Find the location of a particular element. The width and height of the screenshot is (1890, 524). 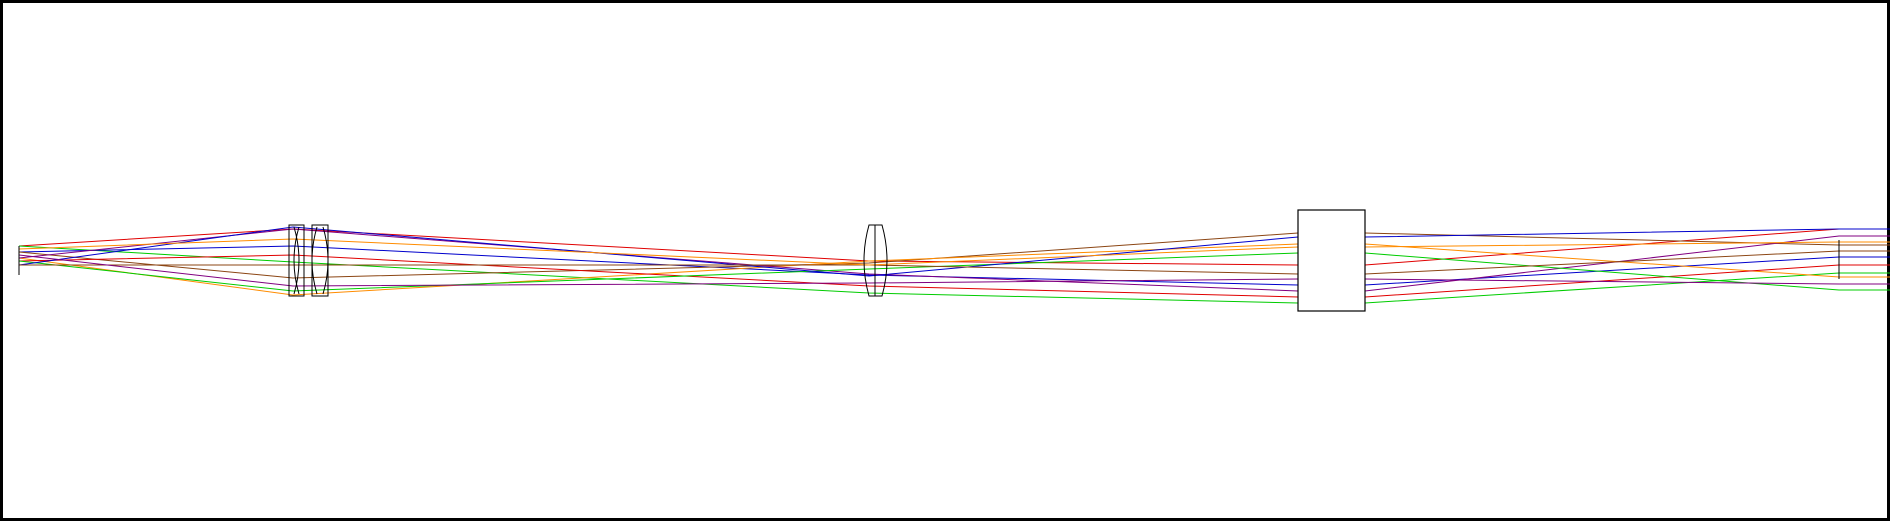

beam-splitter-block is located at coordinates (1331, 260).